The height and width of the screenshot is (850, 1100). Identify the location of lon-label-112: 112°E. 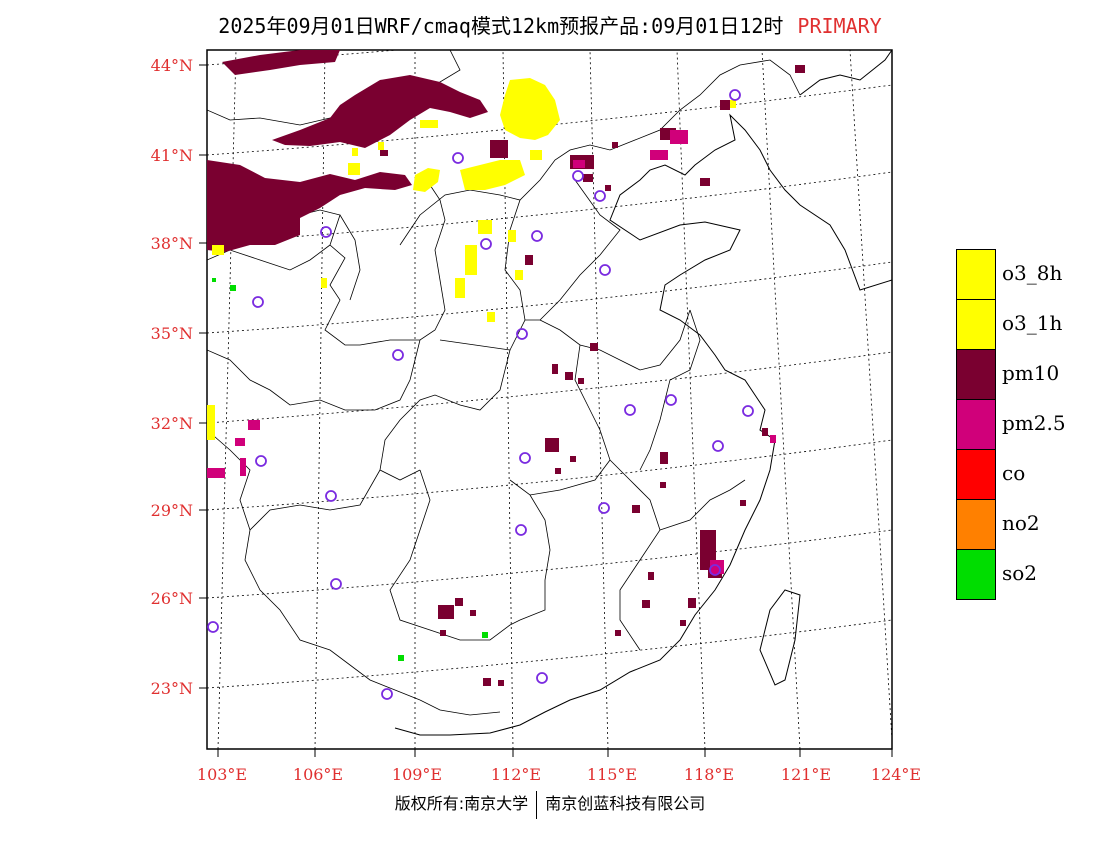
(516, 774).